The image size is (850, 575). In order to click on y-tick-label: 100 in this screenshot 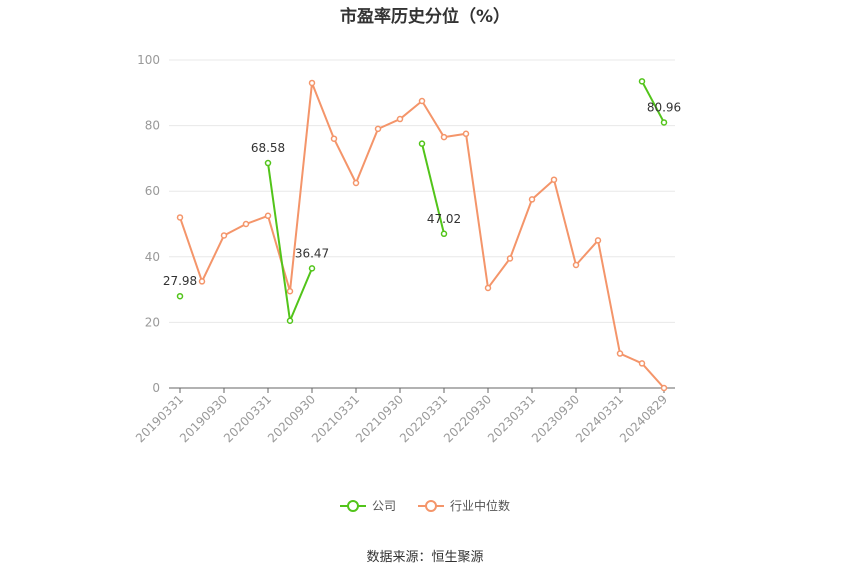, I will do `click(148, 60)`.